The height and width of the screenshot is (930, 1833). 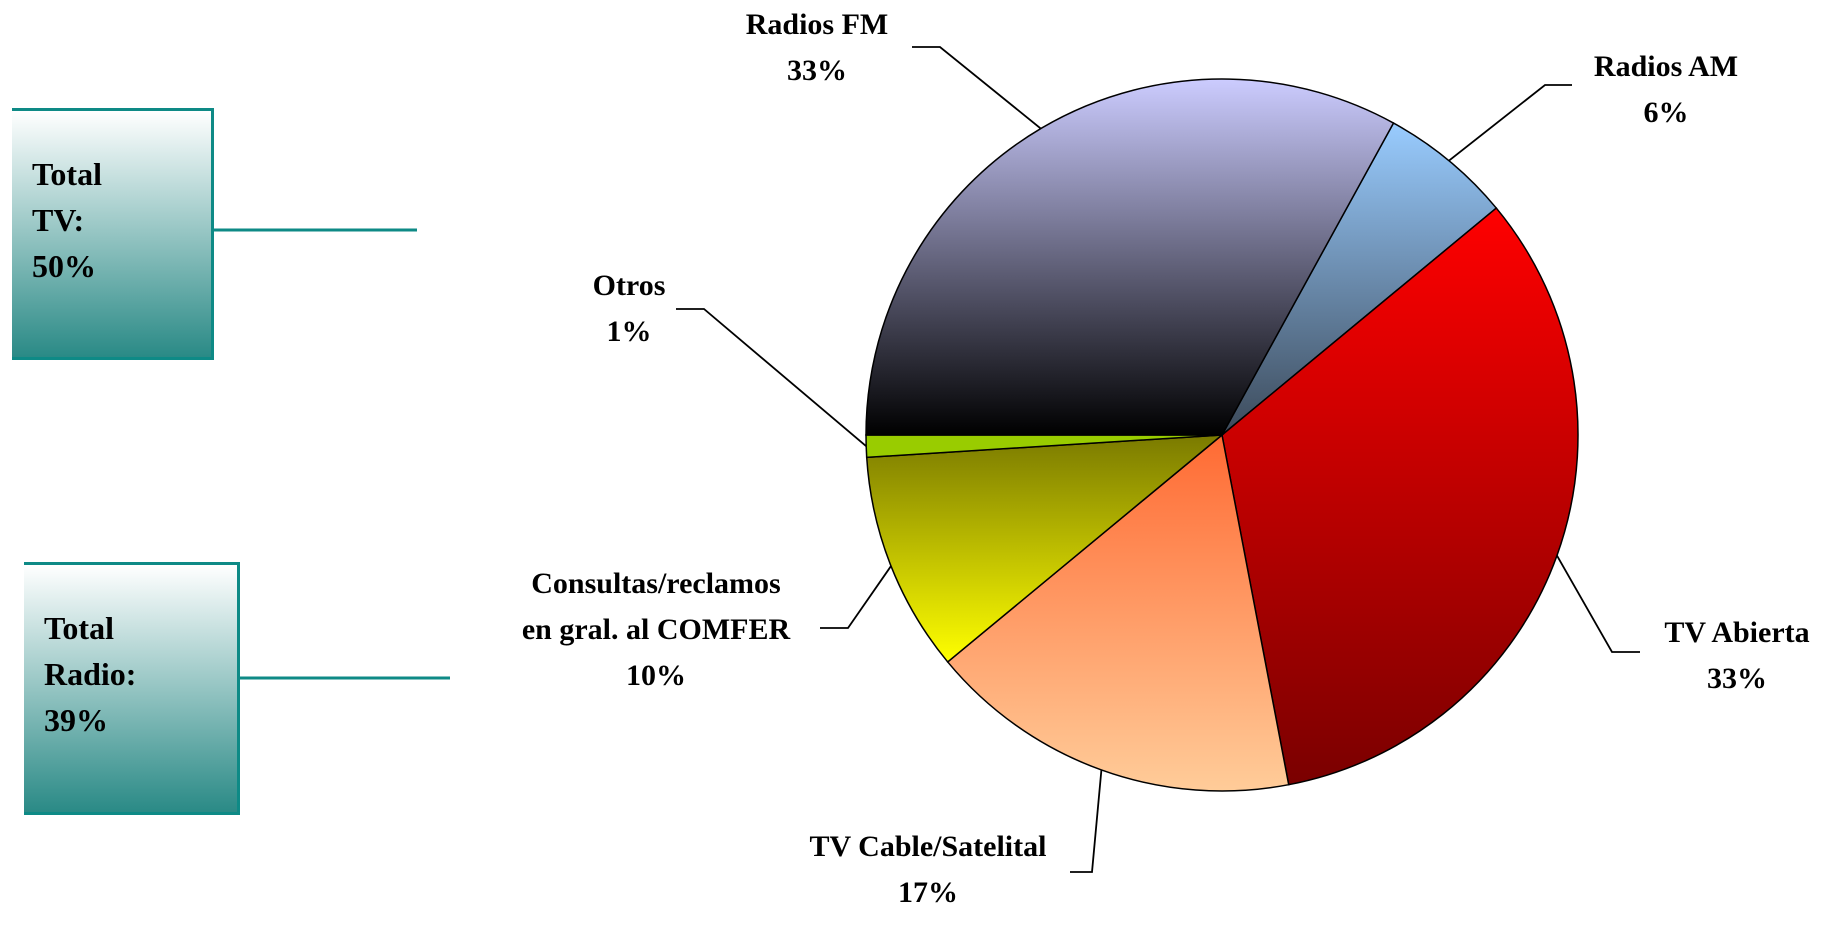 I want to click on slice-name: Radios FM, so click(x=817, y=24).